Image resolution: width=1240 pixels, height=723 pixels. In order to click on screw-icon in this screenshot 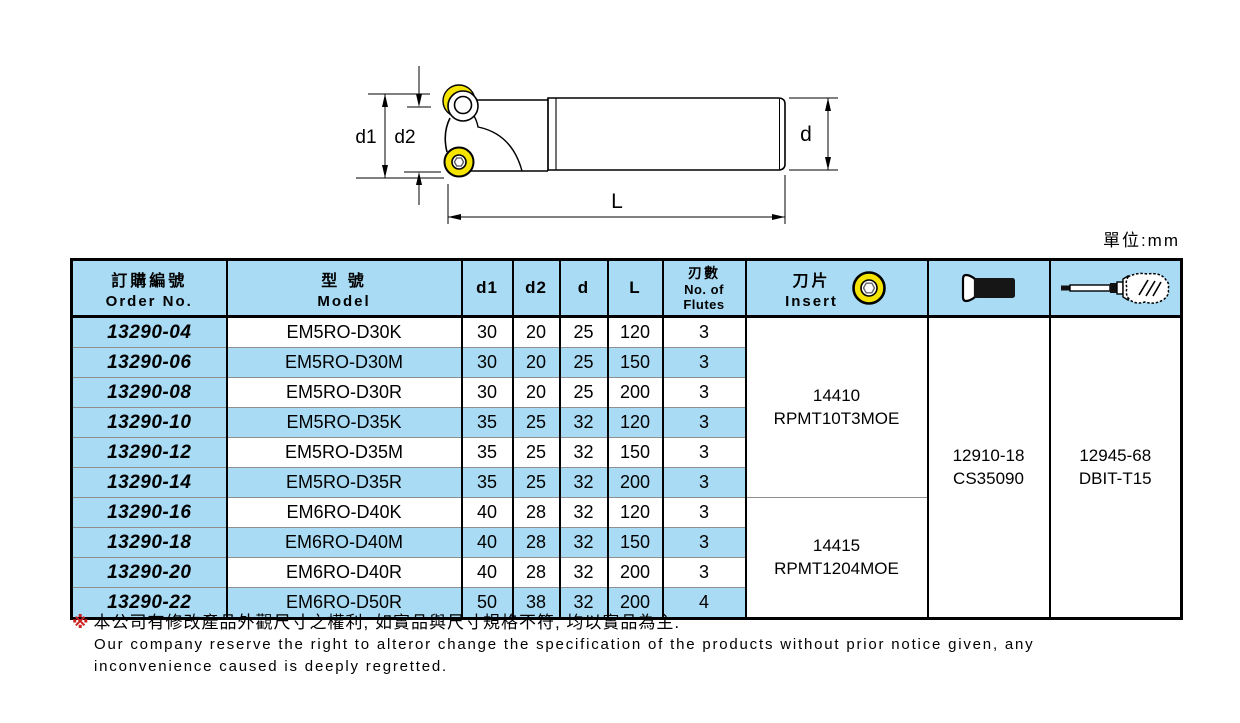, I will do `click(988, 288)`.